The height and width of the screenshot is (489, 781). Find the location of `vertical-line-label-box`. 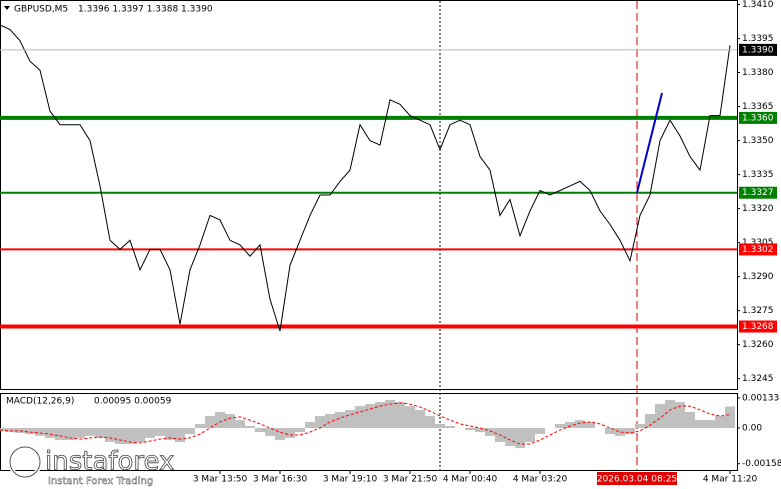

vertical-line-label-box is located at coordinates (637, 478).